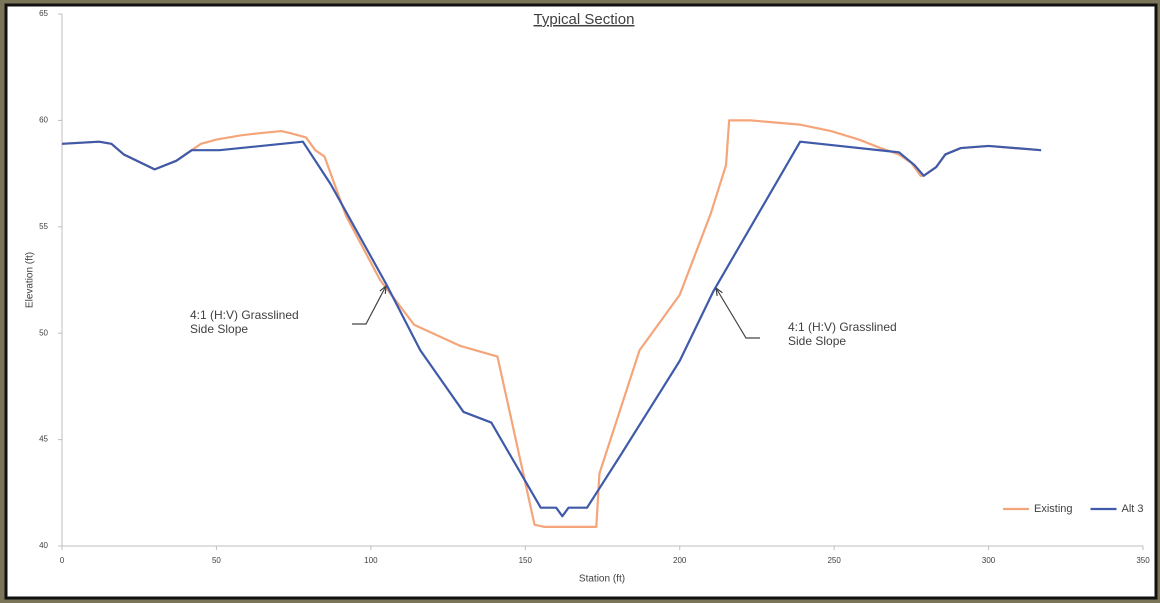 The height and width of the screenshot is (603, 1160). What do you see at coordinates (43, 545) in the screenshot?
I see `y-tick-label: 40` at bounding box center [43, 545].